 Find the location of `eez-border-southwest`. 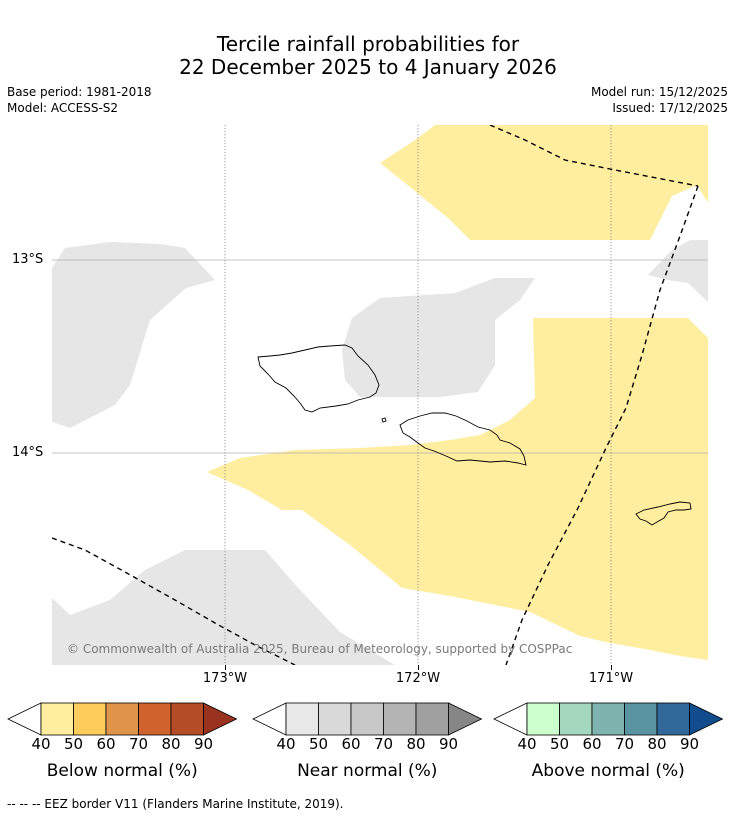

eez-border-southwest is located at coordinates (174, 601).